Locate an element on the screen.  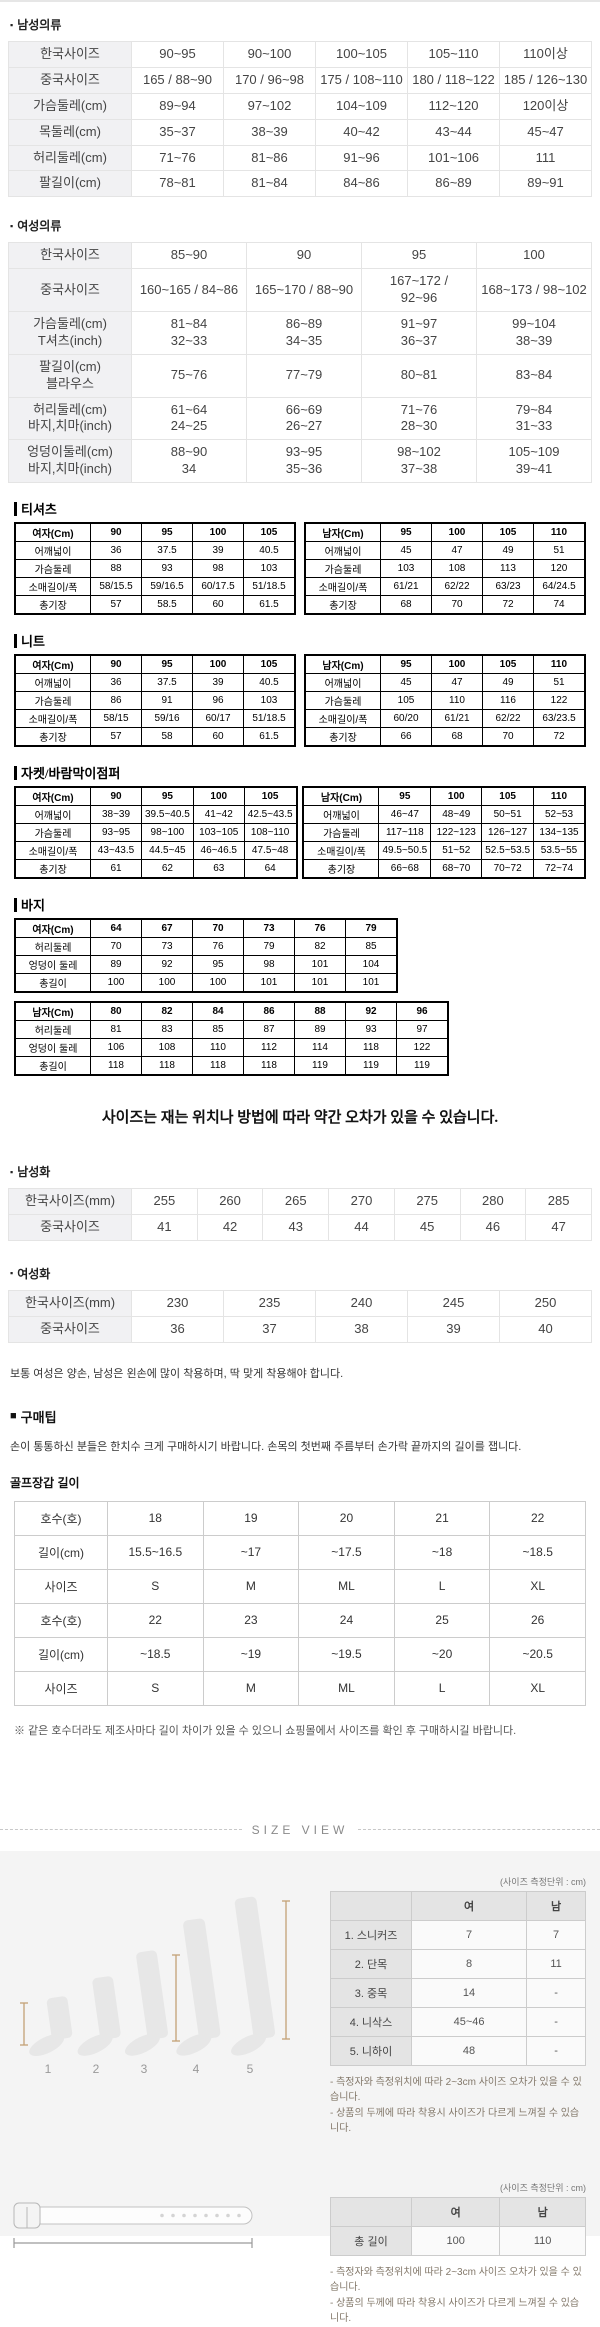
table-row: 엉덩이 둘레 106 108 110 112 114 118 122 is located at coordinates (231, 1048).